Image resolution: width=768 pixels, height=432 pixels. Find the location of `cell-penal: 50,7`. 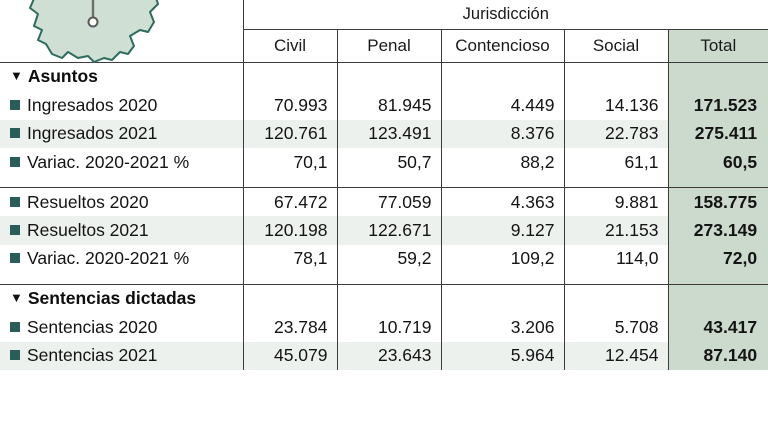

cell-penal: 50,7 is located at coordinates (388, 162).